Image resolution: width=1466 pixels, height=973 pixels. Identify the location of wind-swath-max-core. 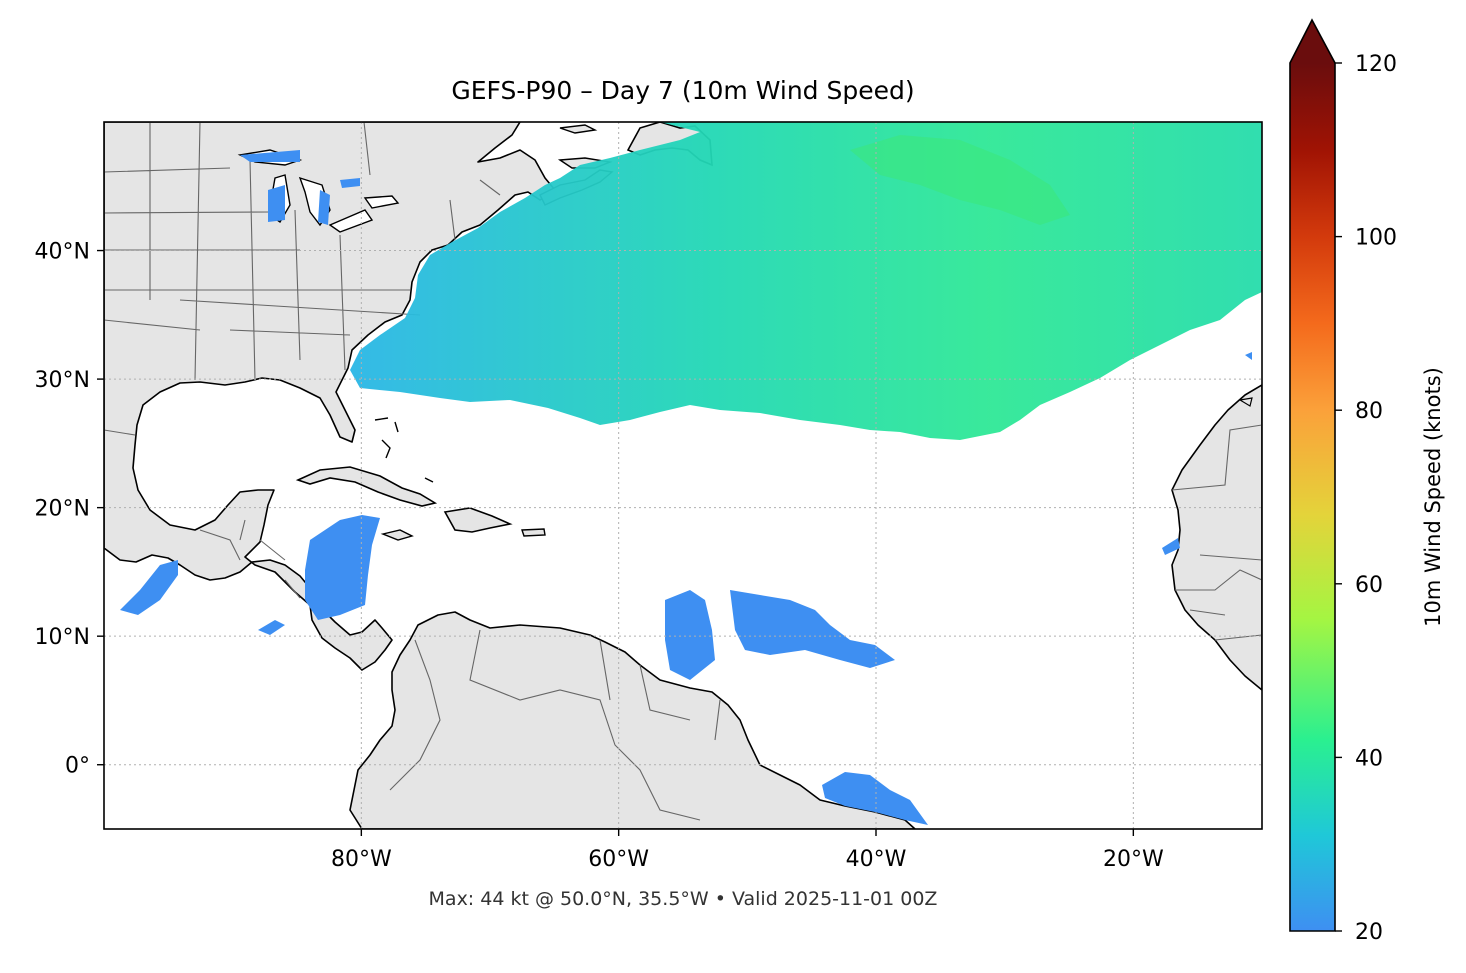
(960, 180).